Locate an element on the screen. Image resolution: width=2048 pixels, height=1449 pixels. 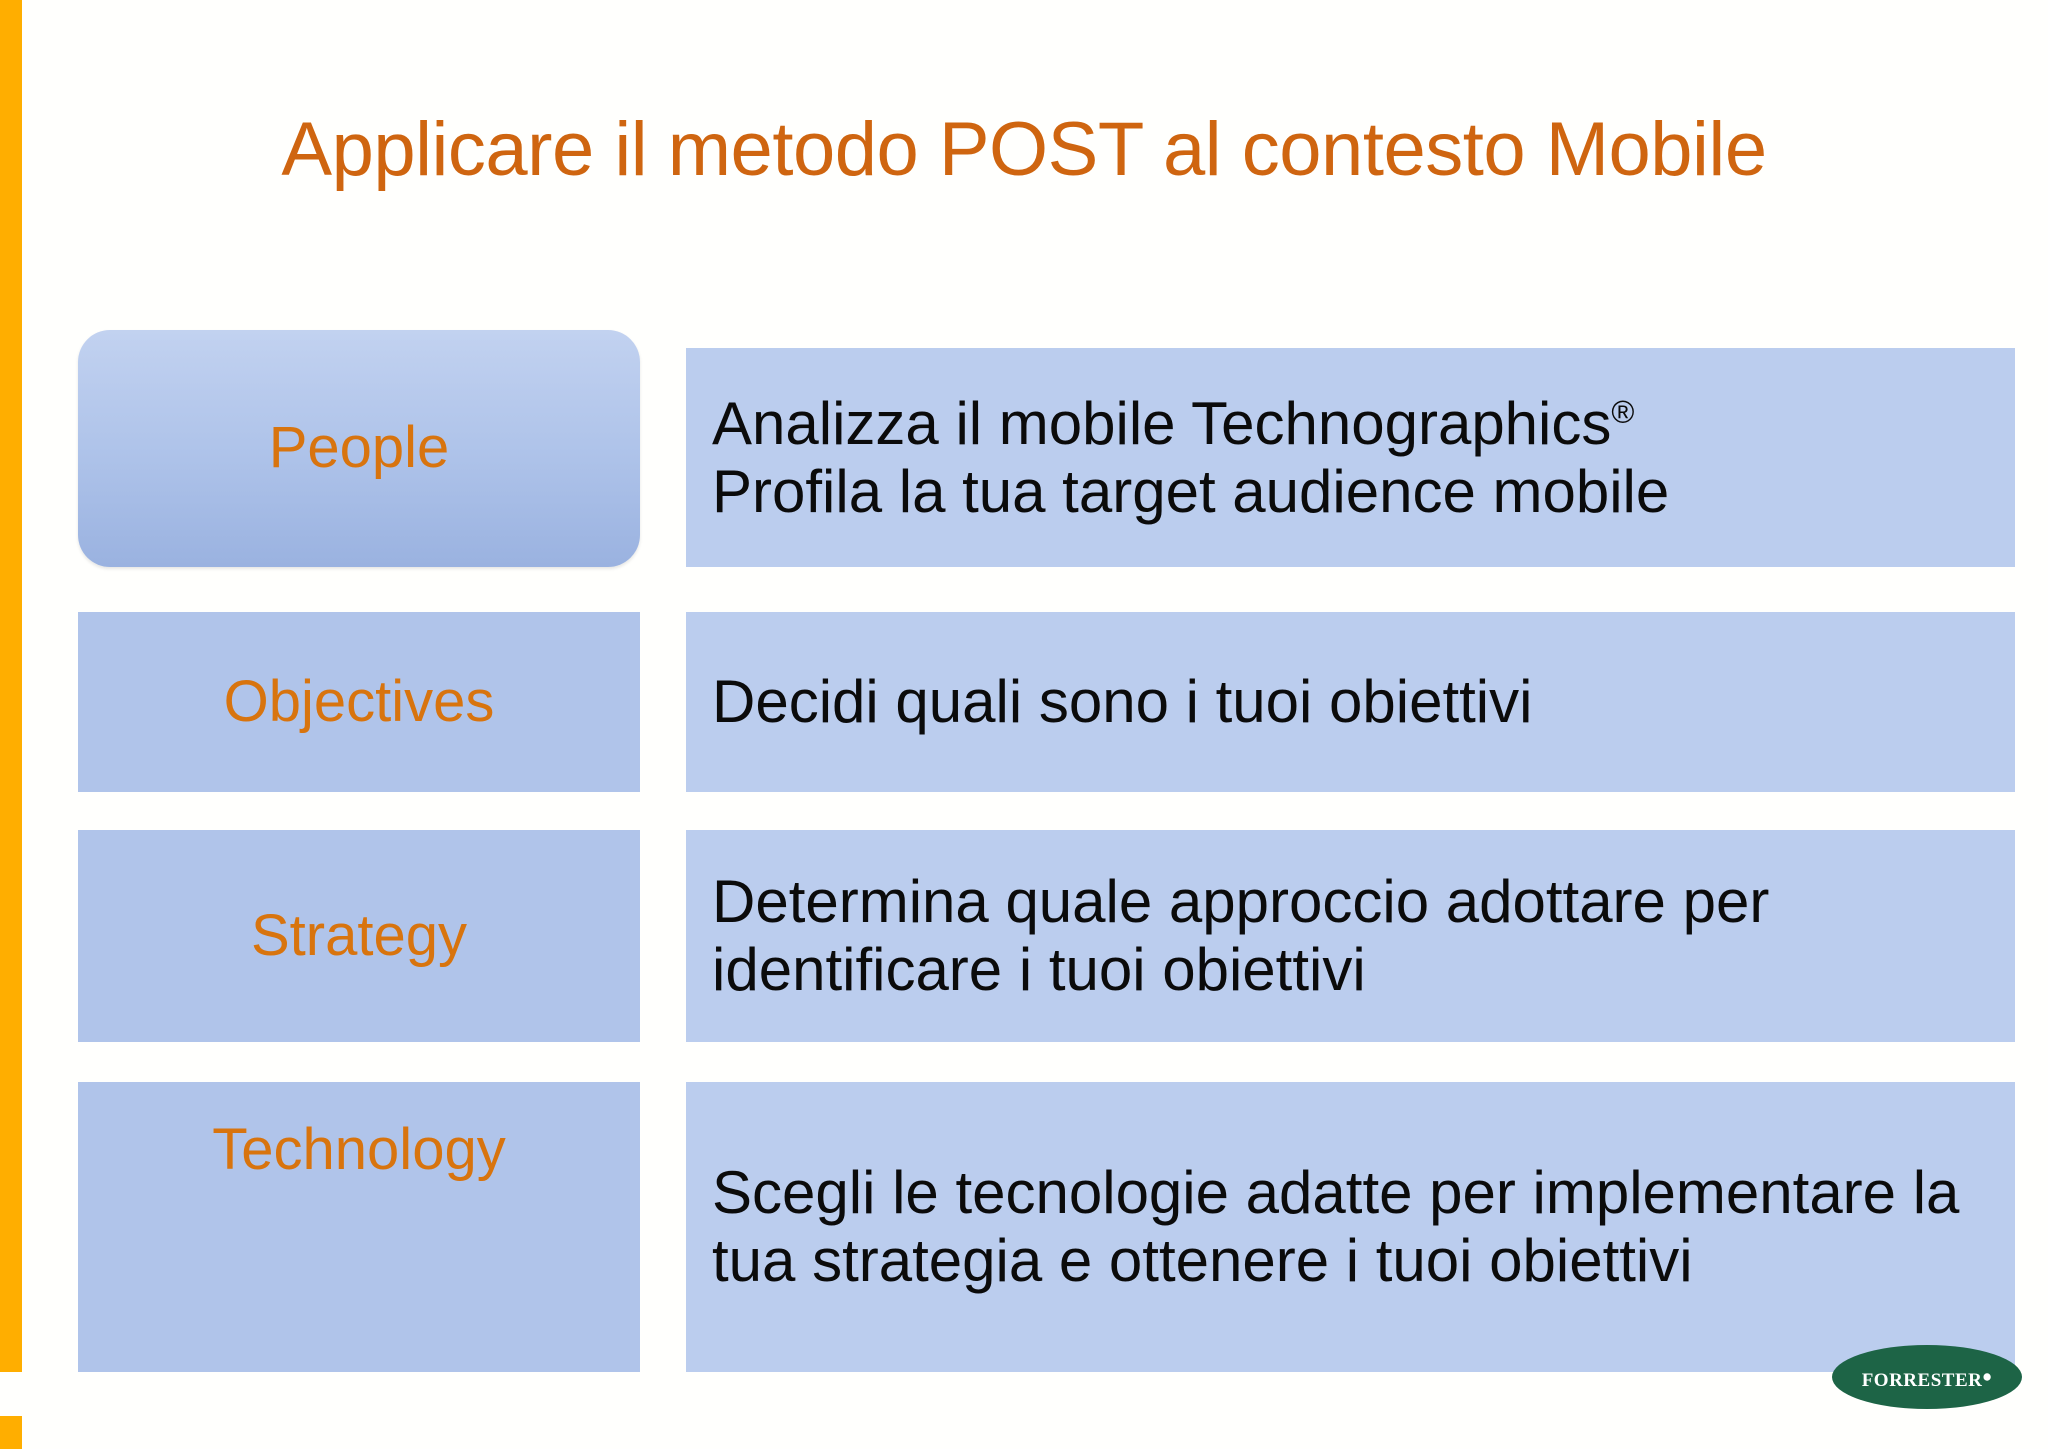
logo-ellipse-shape is located at coordinates (1927, 1377).